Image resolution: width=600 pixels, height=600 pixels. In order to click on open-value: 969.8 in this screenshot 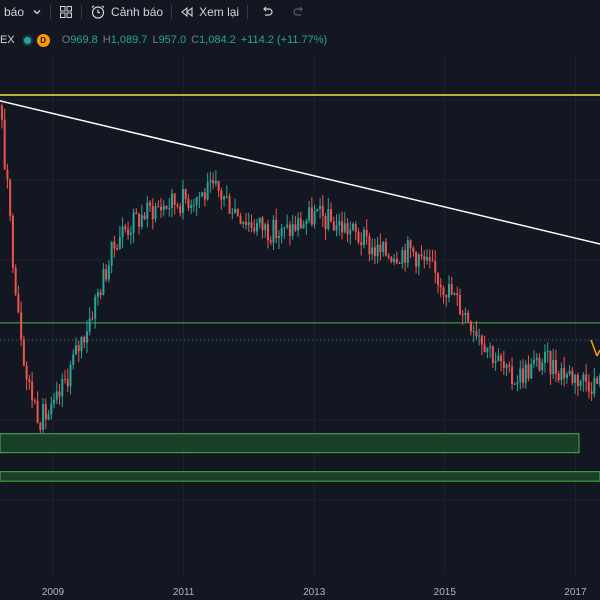, I will do `click(84, 40)`.